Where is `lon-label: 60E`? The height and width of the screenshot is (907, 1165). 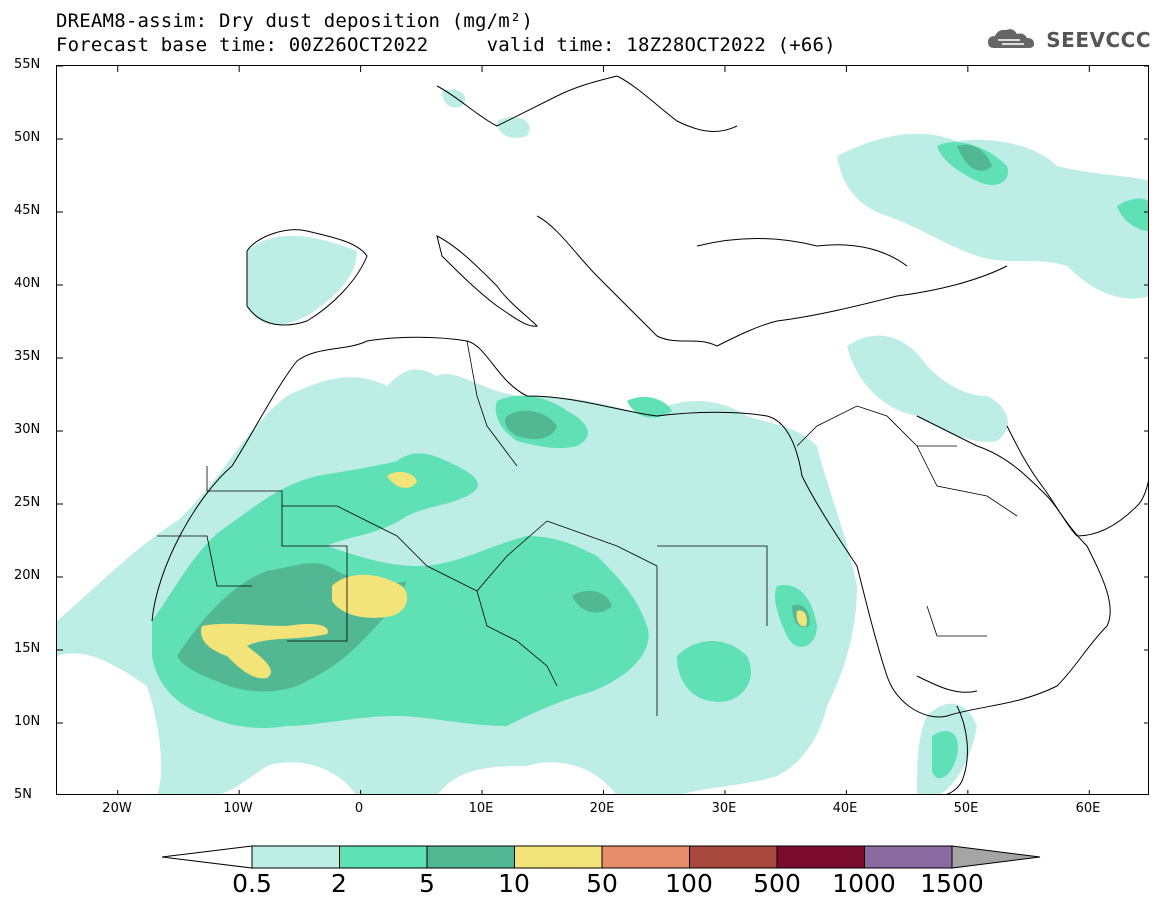
lon-label: 60E is located at coordinates (1088, 808).